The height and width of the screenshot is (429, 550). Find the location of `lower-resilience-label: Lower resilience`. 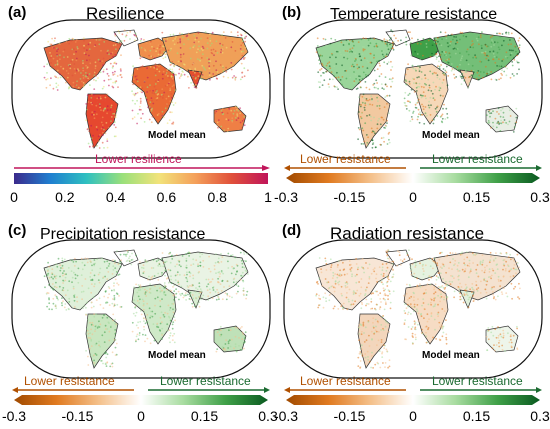

lower-resilience-label: Lower resilience is located at coordinates (138, 159).